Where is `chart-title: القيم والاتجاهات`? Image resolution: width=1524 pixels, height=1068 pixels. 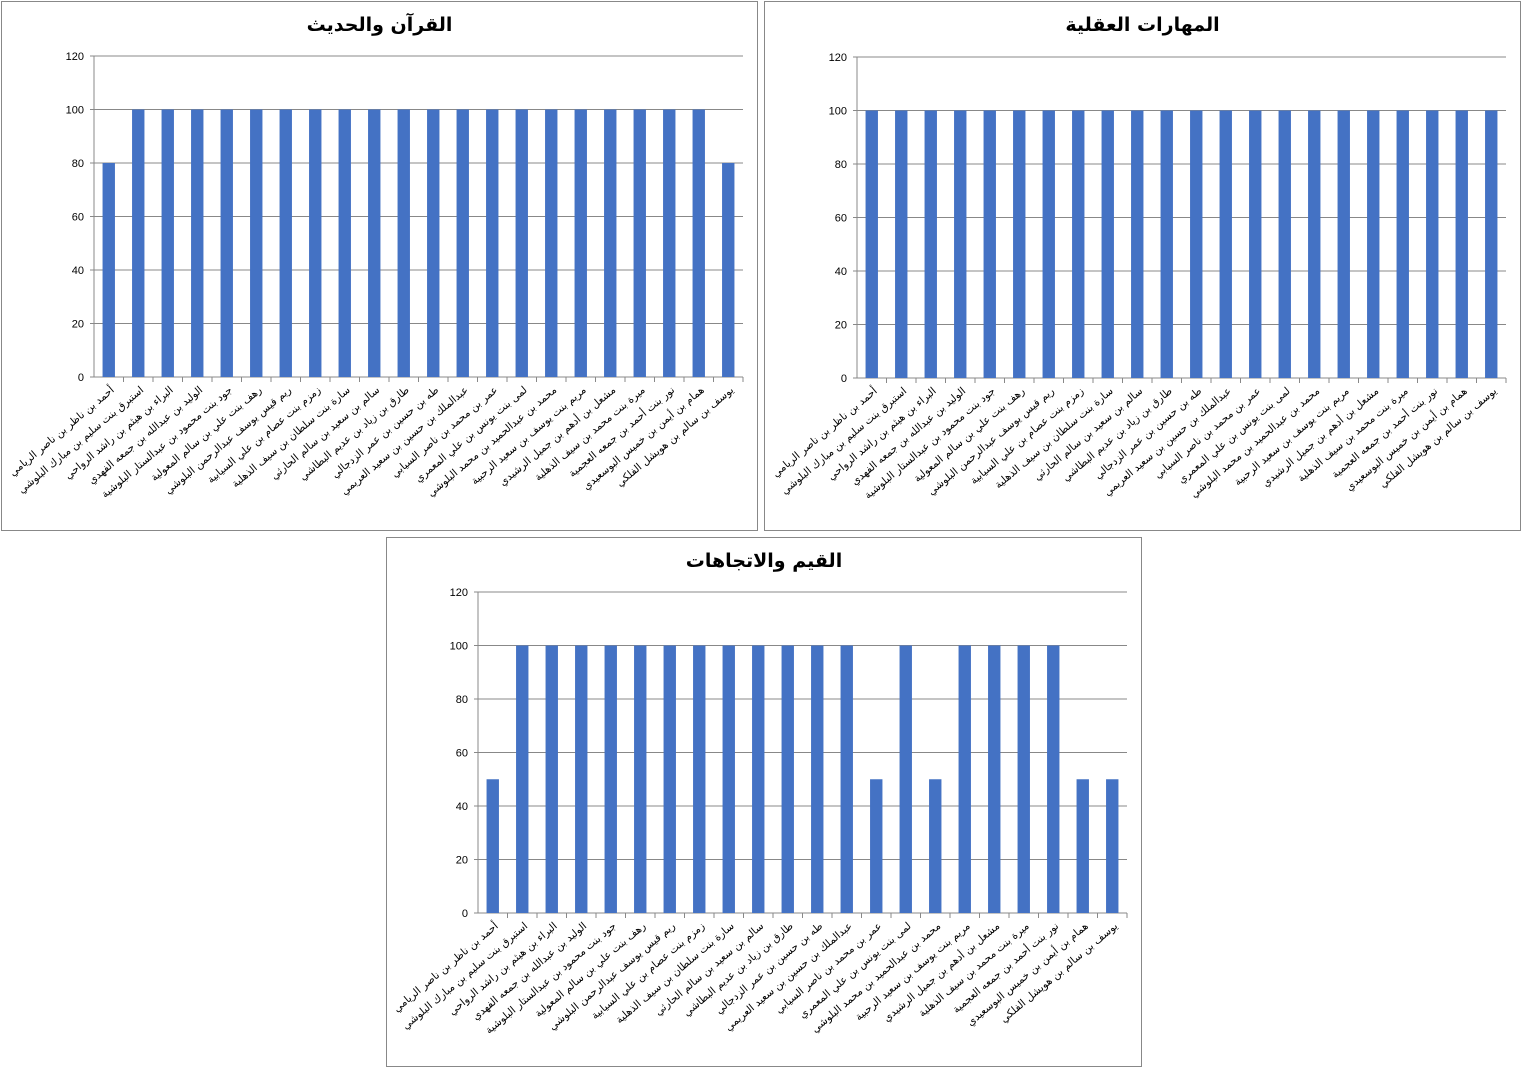 chart-title: القيم والاتجاهات is located at coordinates (764, 561).